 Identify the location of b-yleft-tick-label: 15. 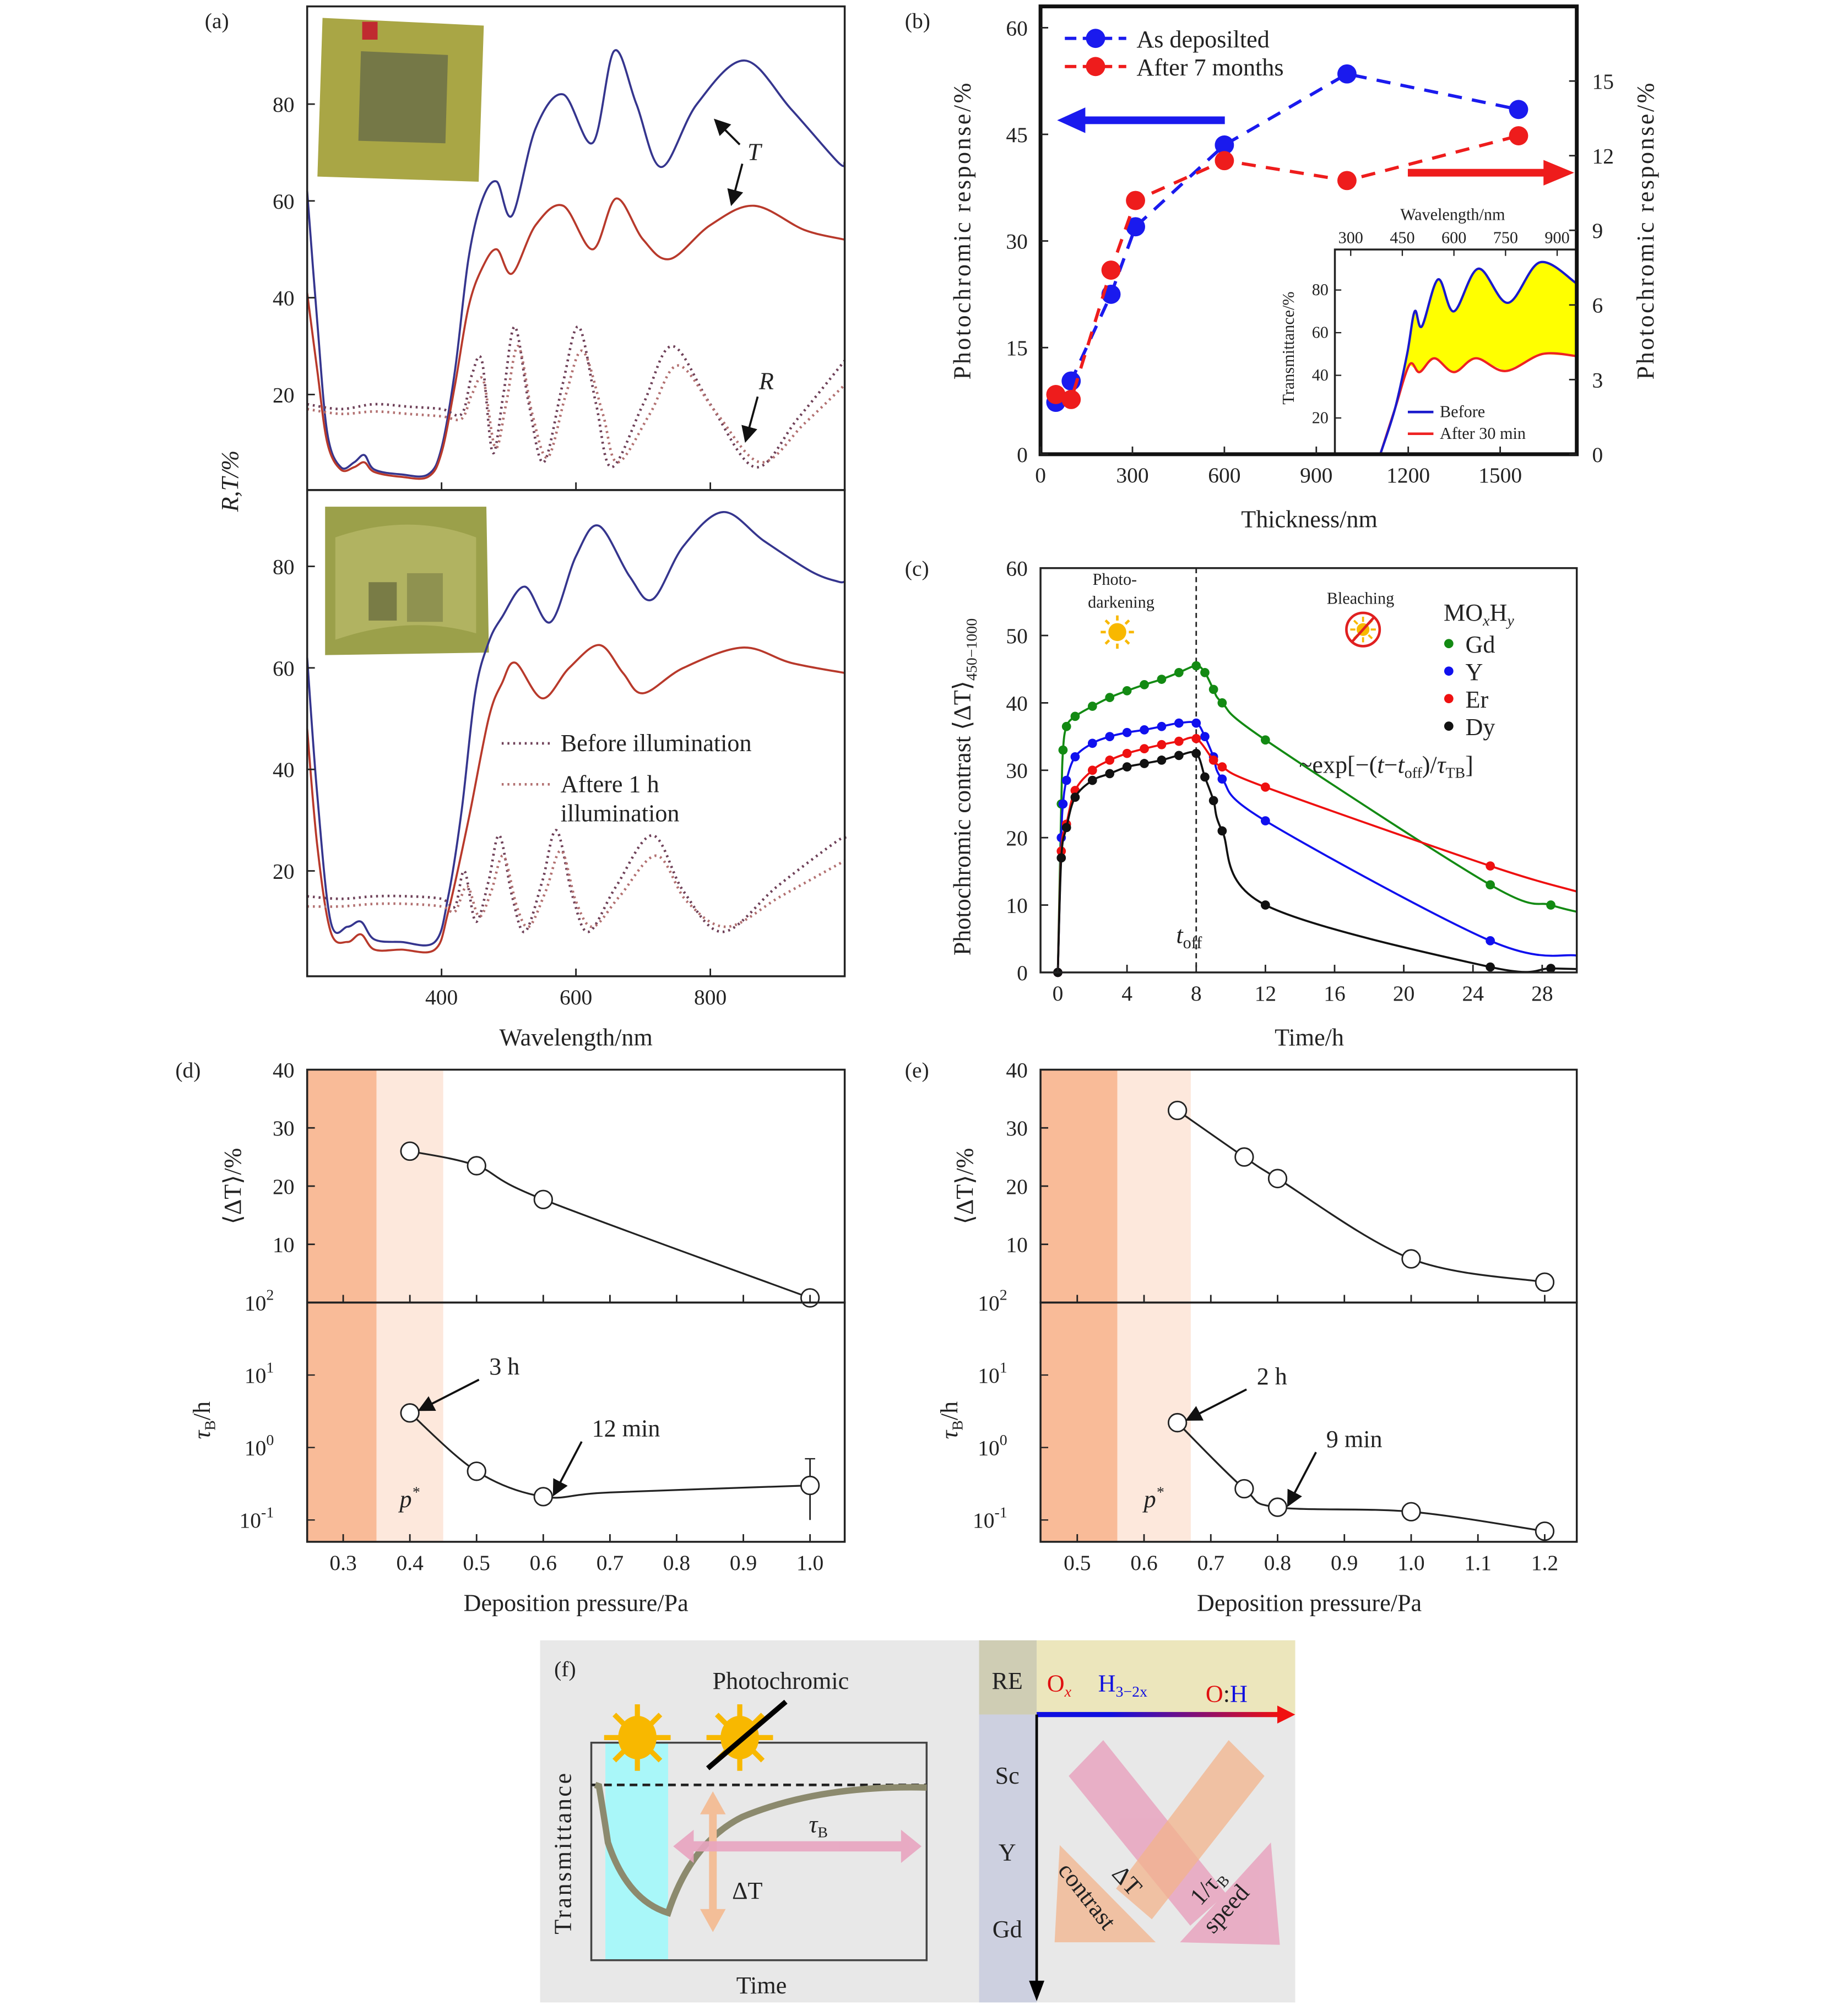
(1016, 348).